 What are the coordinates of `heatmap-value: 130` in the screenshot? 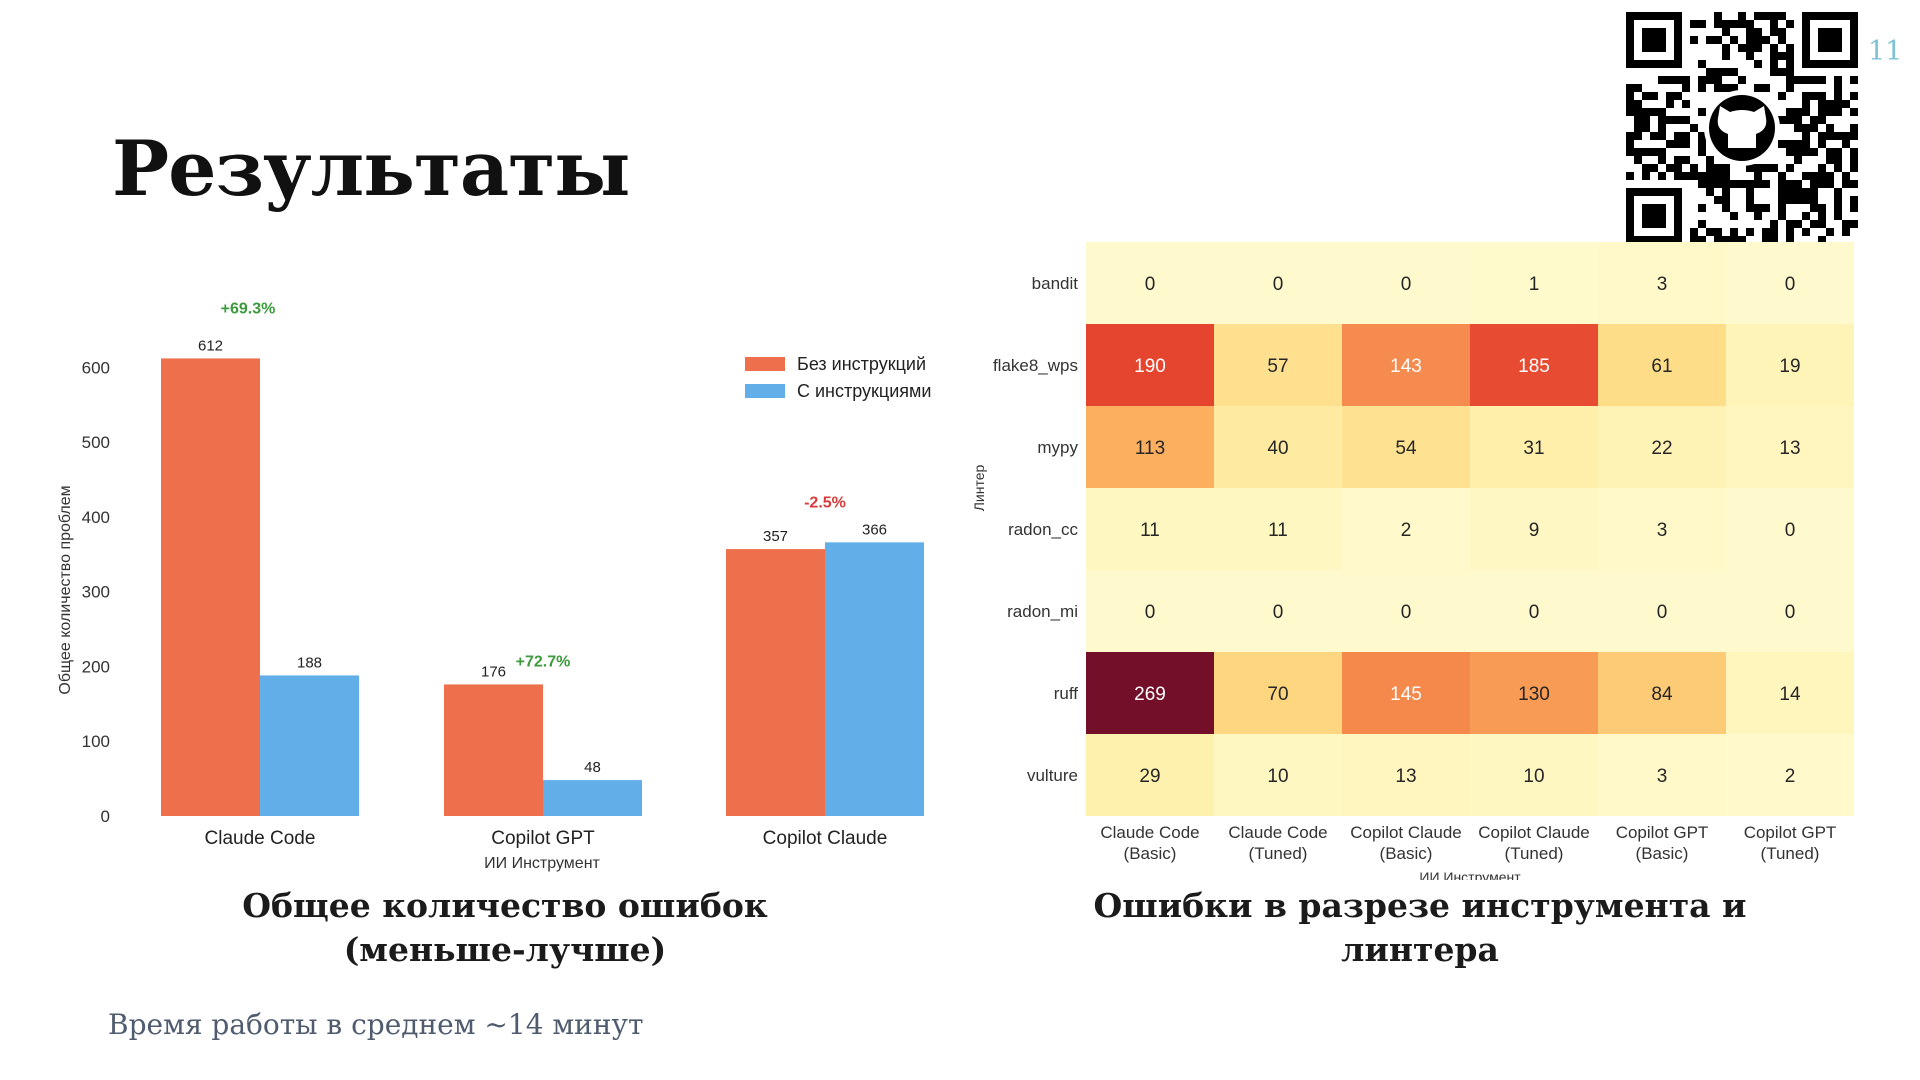 It's located at (1534, 694).